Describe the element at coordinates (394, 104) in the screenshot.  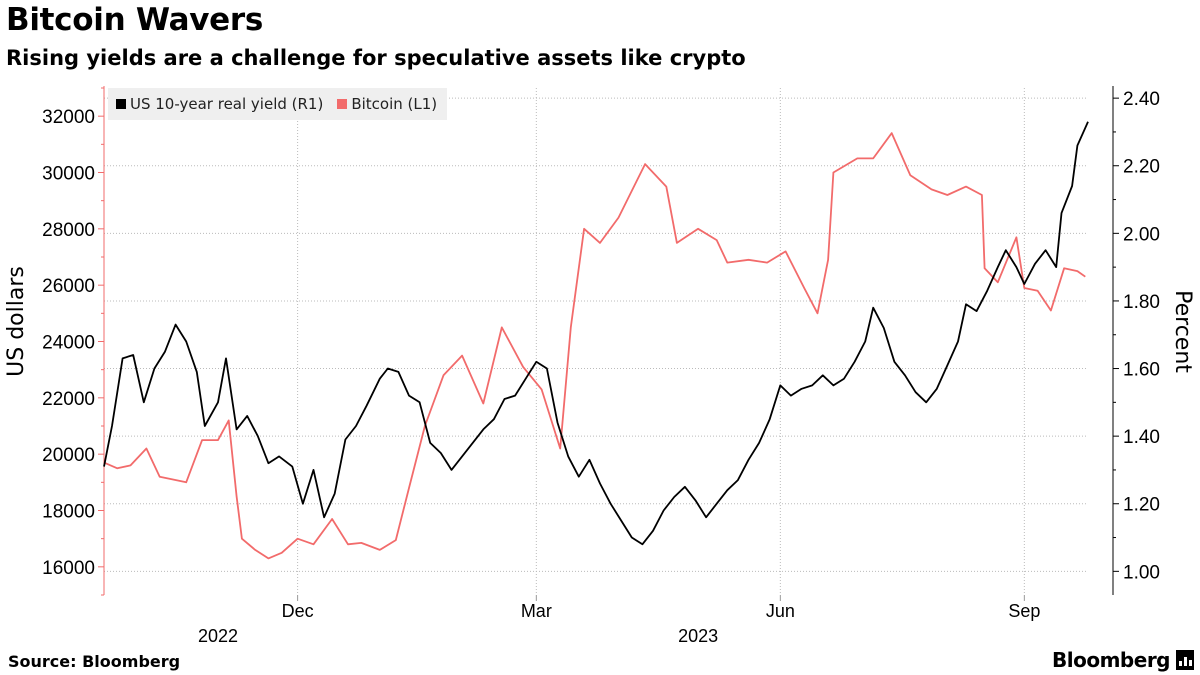
I see `legend-label-bitcoin: Bitcoin (L1)` at that location.